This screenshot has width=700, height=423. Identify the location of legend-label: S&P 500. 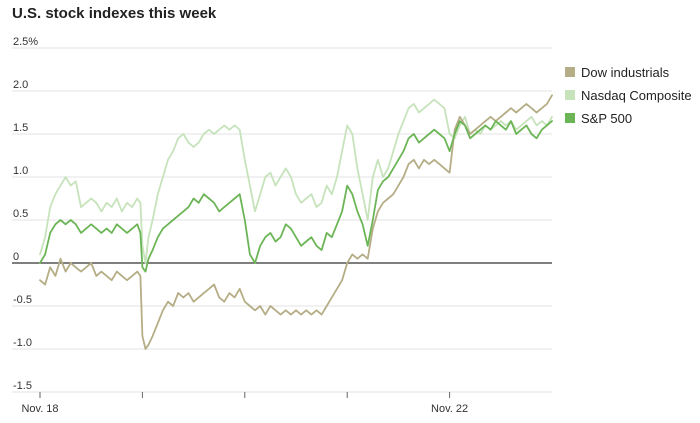
(606, 118).